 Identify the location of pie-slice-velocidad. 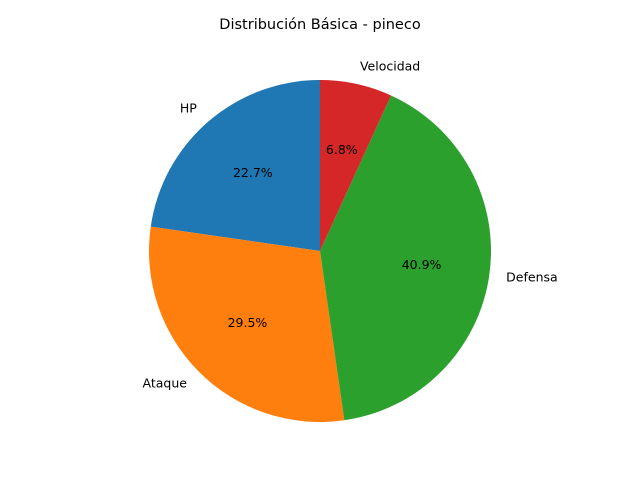
(356, 165).